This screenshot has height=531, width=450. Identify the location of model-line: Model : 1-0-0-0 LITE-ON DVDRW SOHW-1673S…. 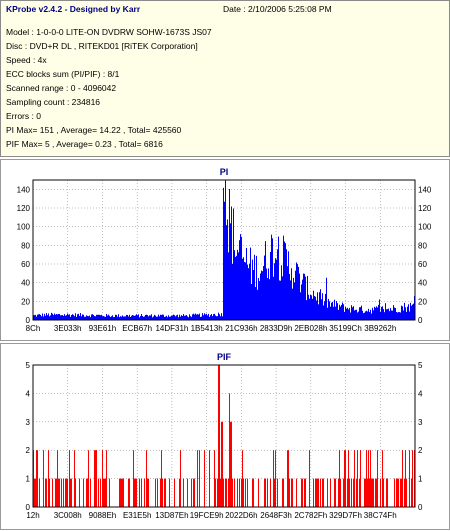
(109, 32).